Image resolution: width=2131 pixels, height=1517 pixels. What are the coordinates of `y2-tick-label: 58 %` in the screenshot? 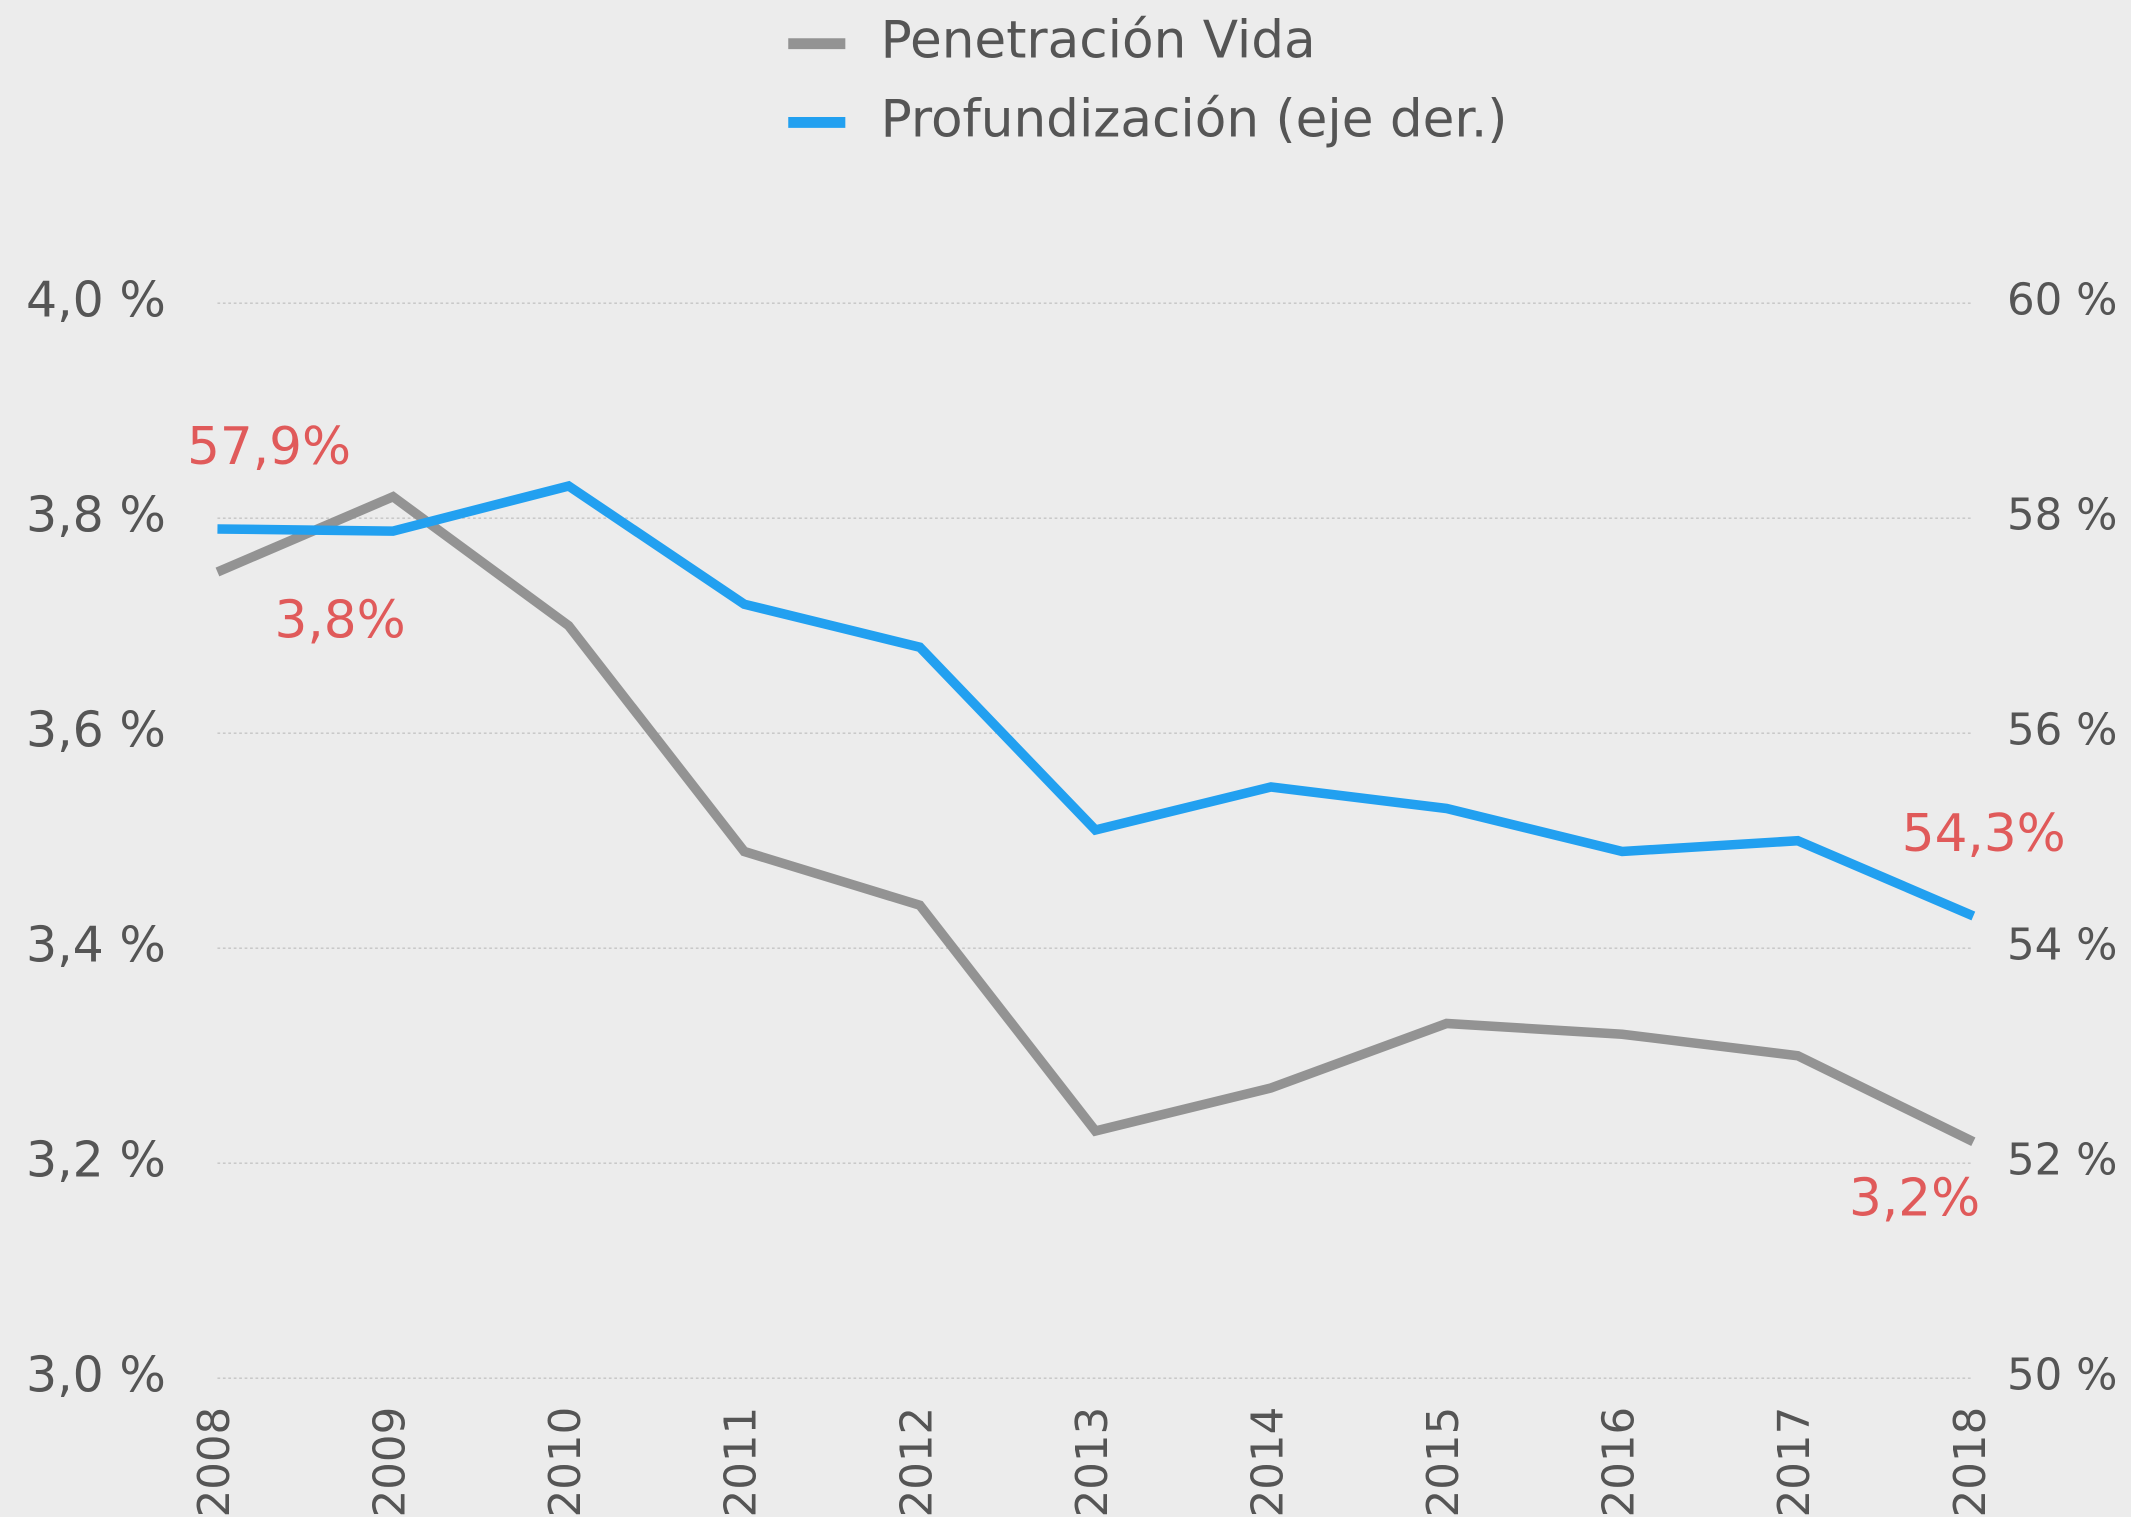 It's located at (2062, 516).